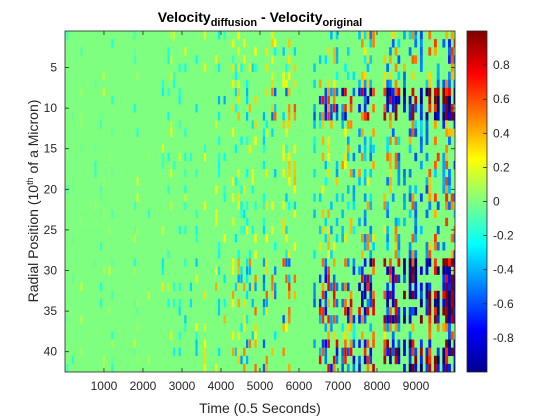 The image size is (560, 420). I want to click on y-tick-label: 30, so click(51, 271).